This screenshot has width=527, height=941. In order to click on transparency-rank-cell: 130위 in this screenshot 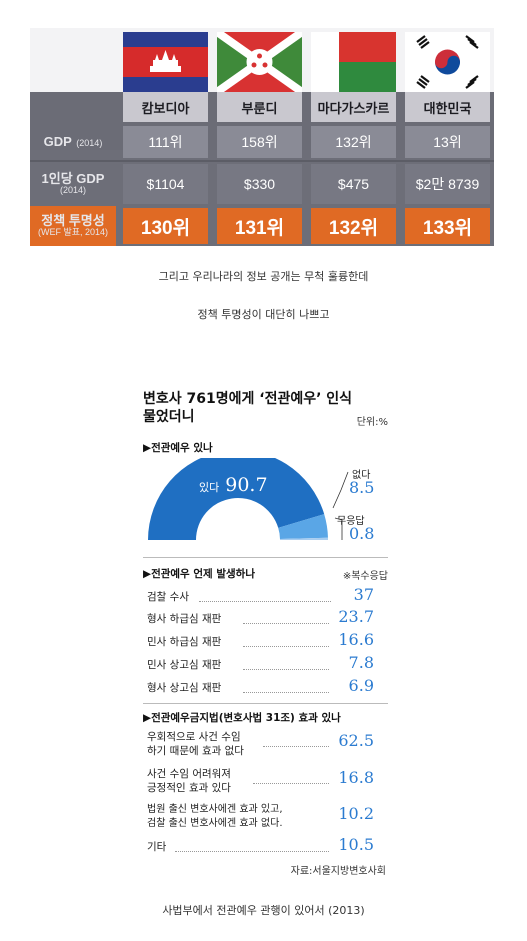, I will do `click(165, 226)`.